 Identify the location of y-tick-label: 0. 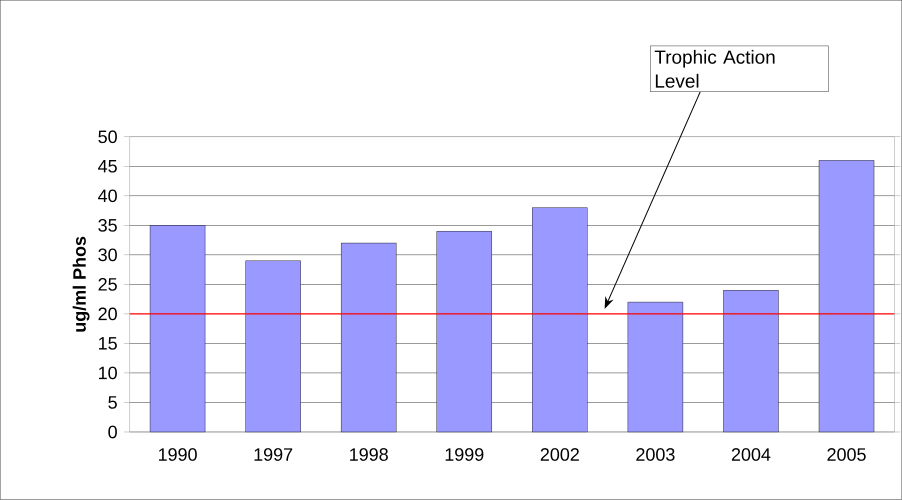
(112, 432).